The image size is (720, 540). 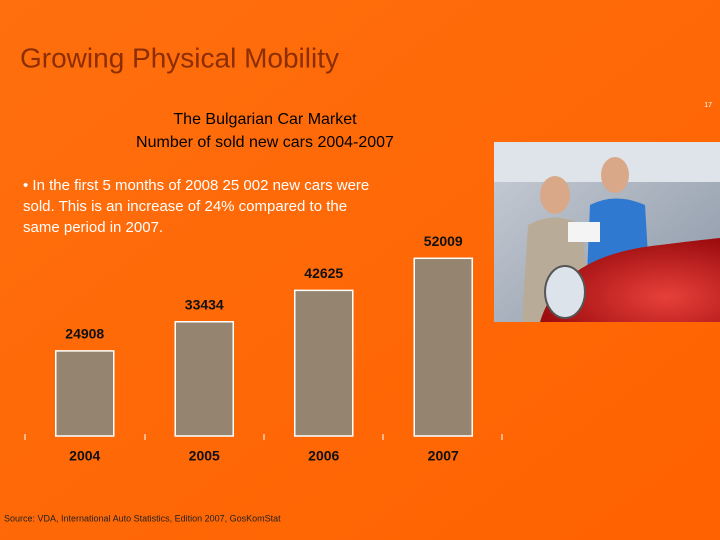 I want to click on value-label: 33434, so click(x=204, y=304).